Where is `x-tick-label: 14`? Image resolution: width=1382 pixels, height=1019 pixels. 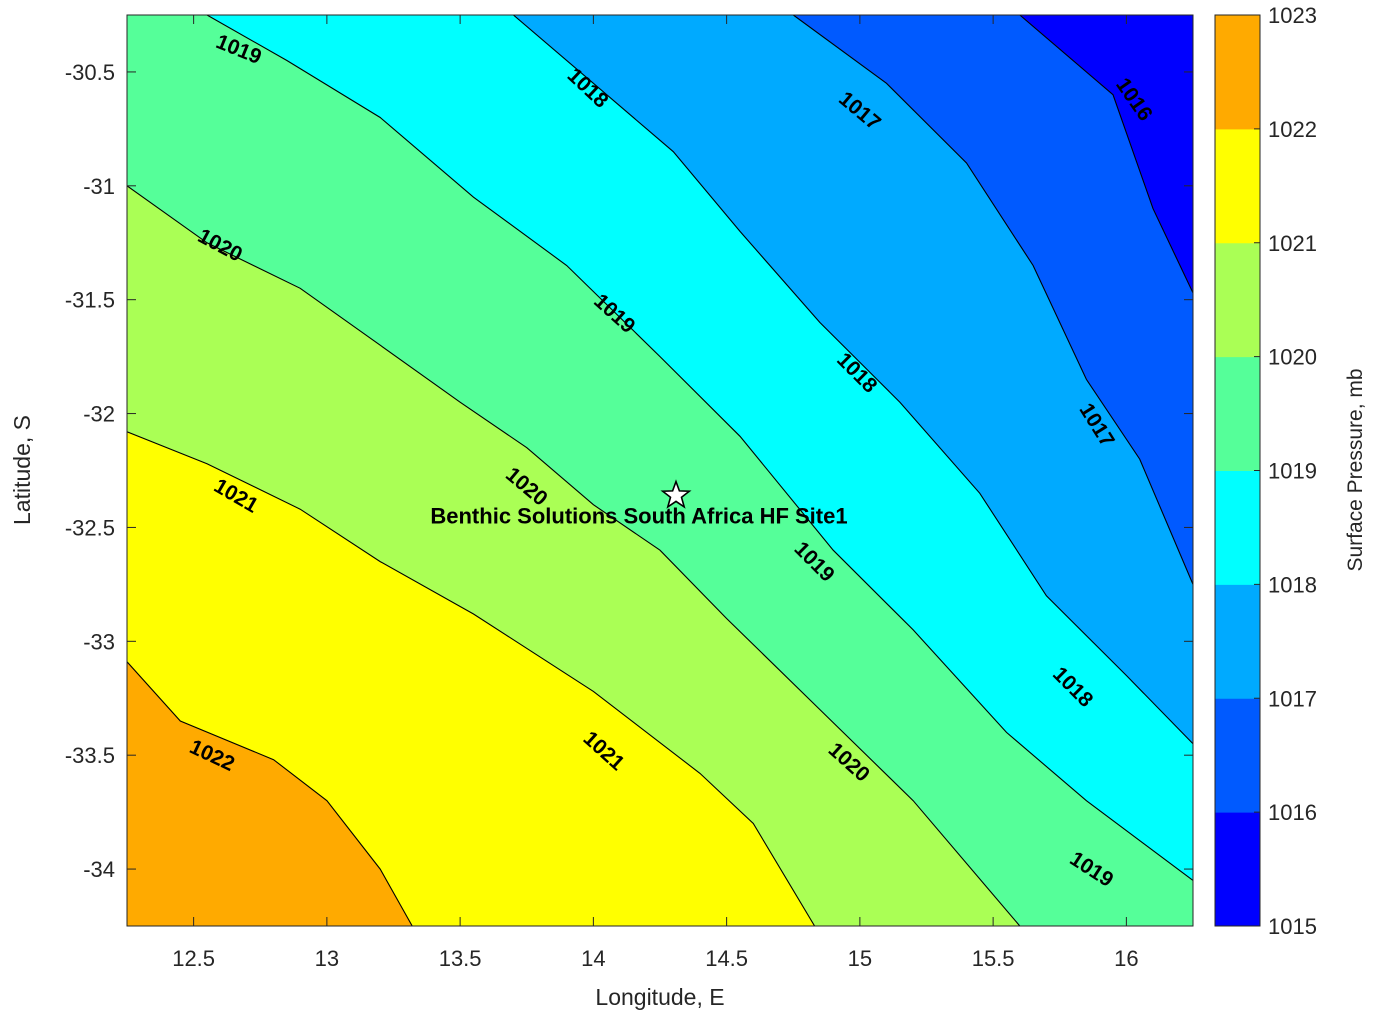 x-tick-label: 14 is located at coordinates (593, 958).